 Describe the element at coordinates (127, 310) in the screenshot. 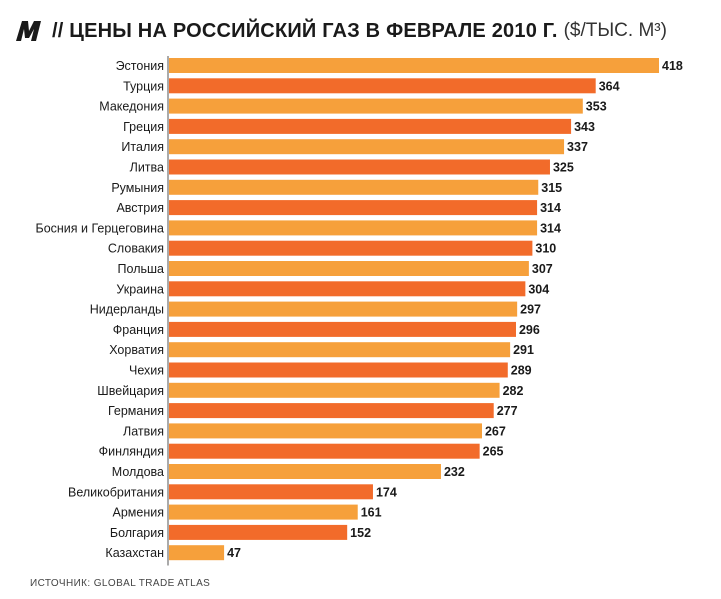

I see `category-label: Нидерланды` at that location.